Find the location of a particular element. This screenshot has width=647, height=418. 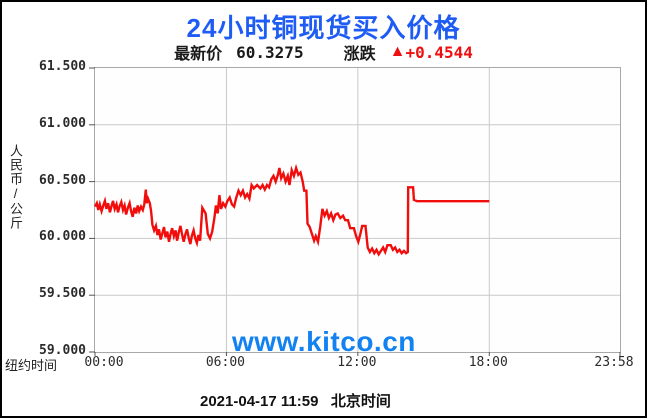

change-label: 涨跌 is located at coordinates (359, 54).